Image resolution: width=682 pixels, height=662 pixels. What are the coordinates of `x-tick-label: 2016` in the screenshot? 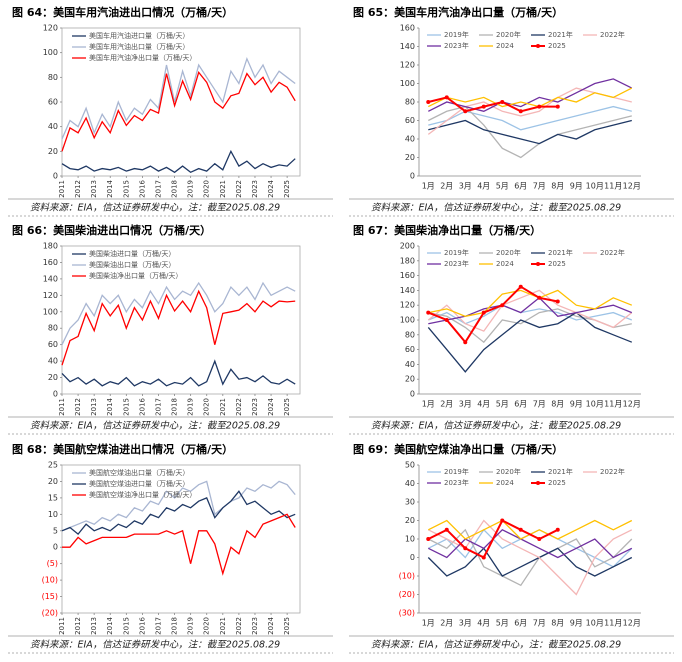 It's located at (142, 625).